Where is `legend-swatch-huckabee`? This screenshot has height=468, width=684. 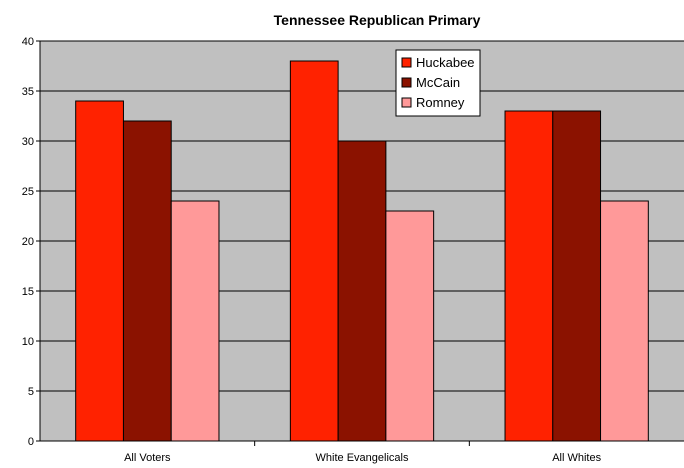
legend-swatch-huckabee is located at coordinates (406, 62).